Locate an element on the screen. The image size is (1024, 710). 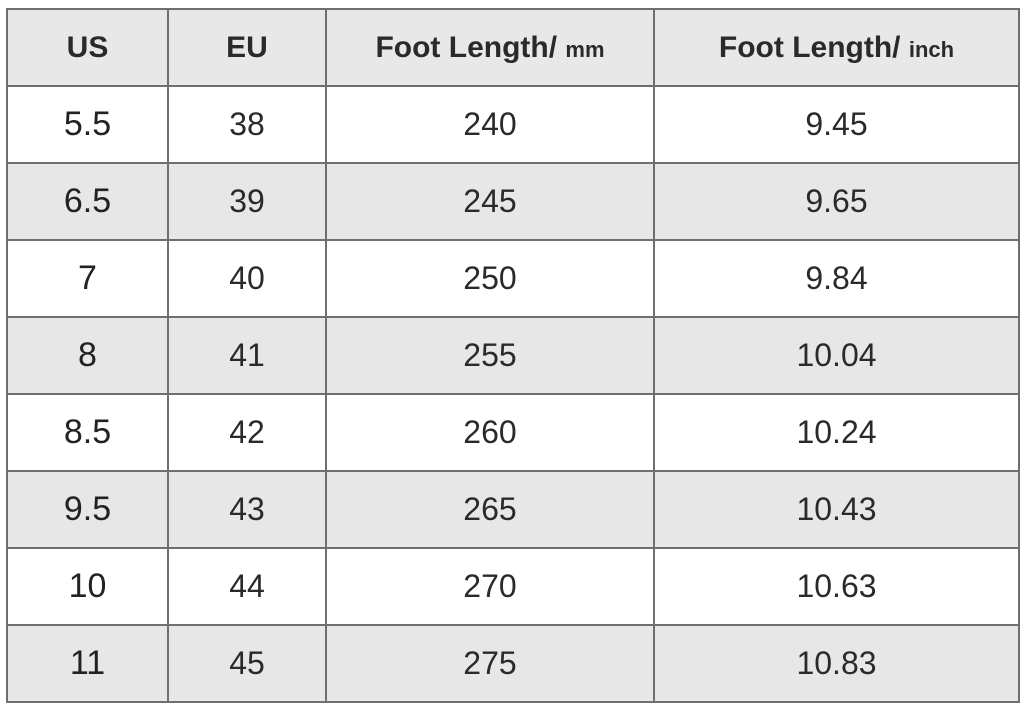
table-cell: 8.5 is located at coordinates (87, 432).